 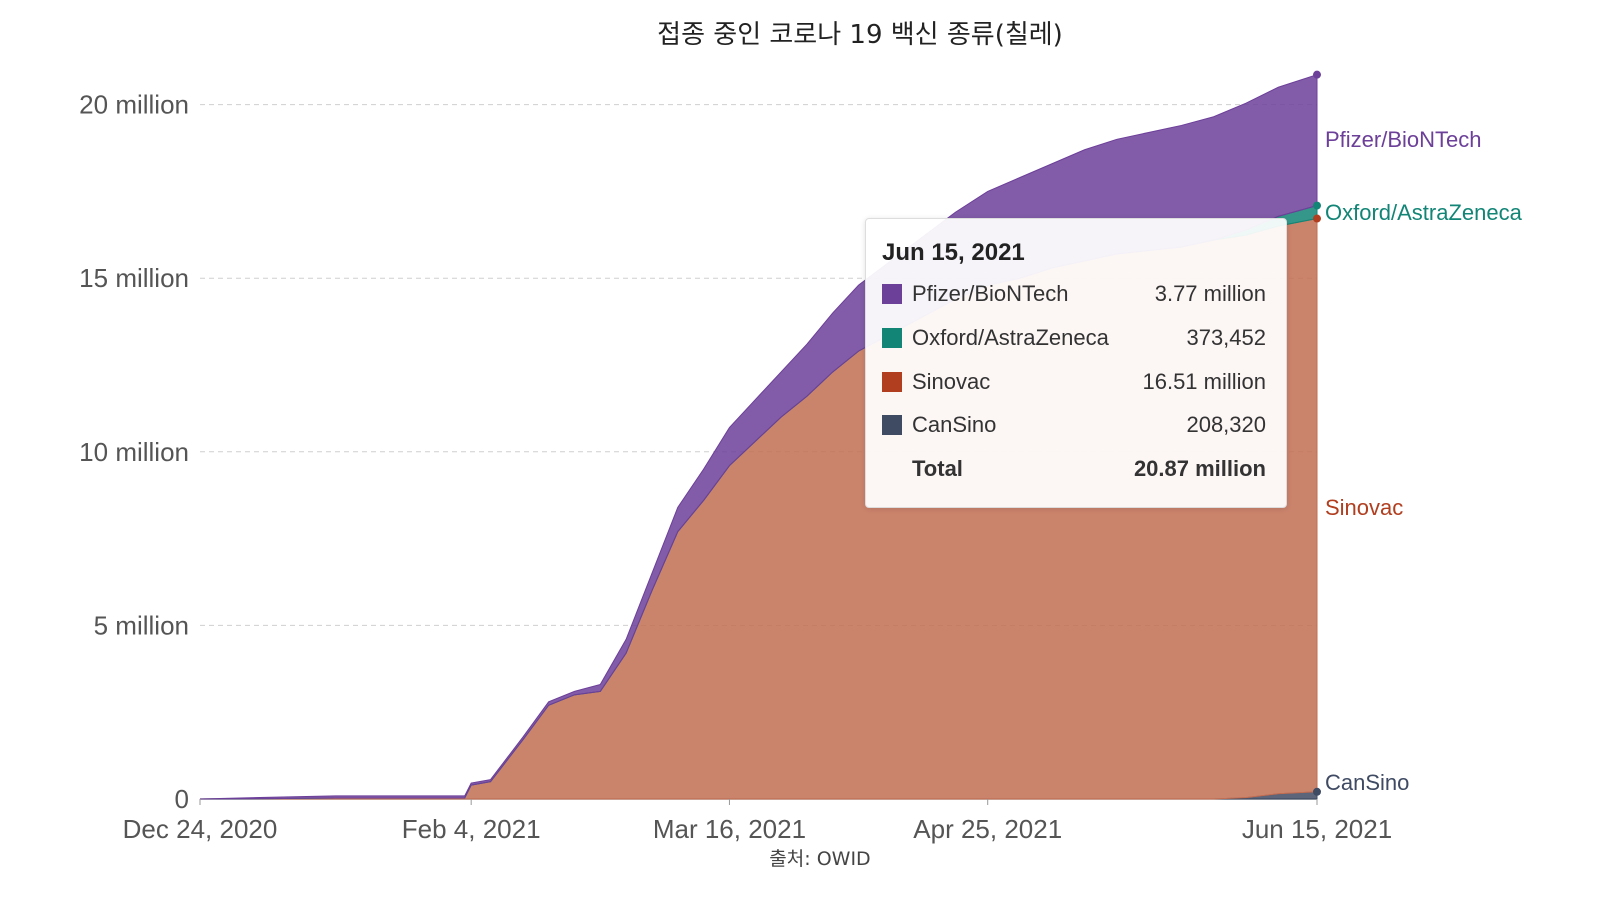 I want to click on source-note: 출처: OWID, so click(x=820, y=859).